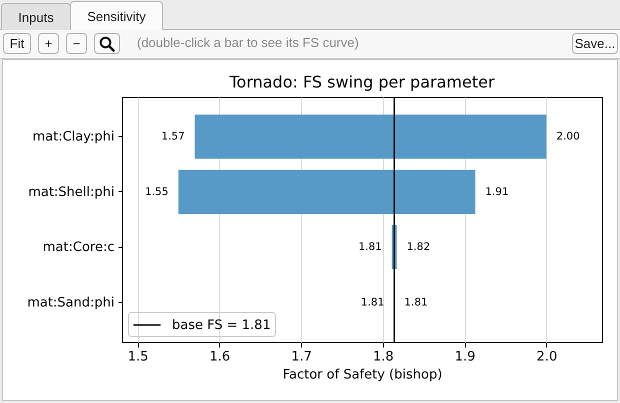  What do you see at coordinates (383, 357) in the screenshot?
I see `x-tick-label: 1.8` at bounding box center [383, 357].